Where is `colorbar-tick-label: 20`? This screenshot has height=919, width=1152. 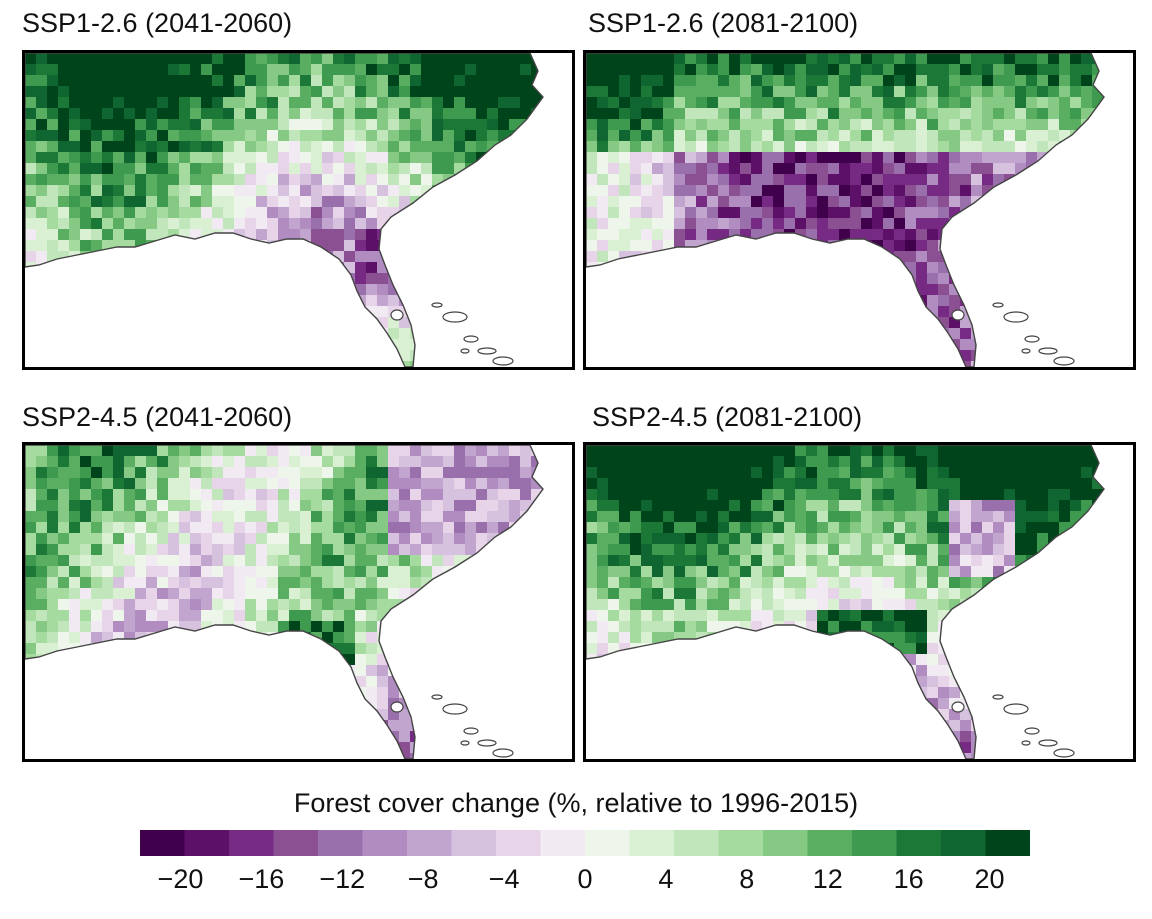
colorbar-tick-label: 20 is located at coordinates (989, 879).